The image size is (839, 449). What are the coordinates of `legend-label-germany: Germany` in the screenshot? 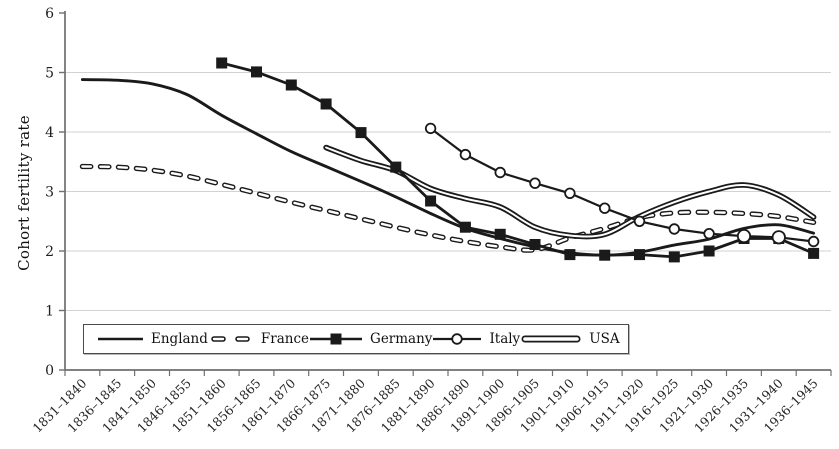 It's located at (401, 339).